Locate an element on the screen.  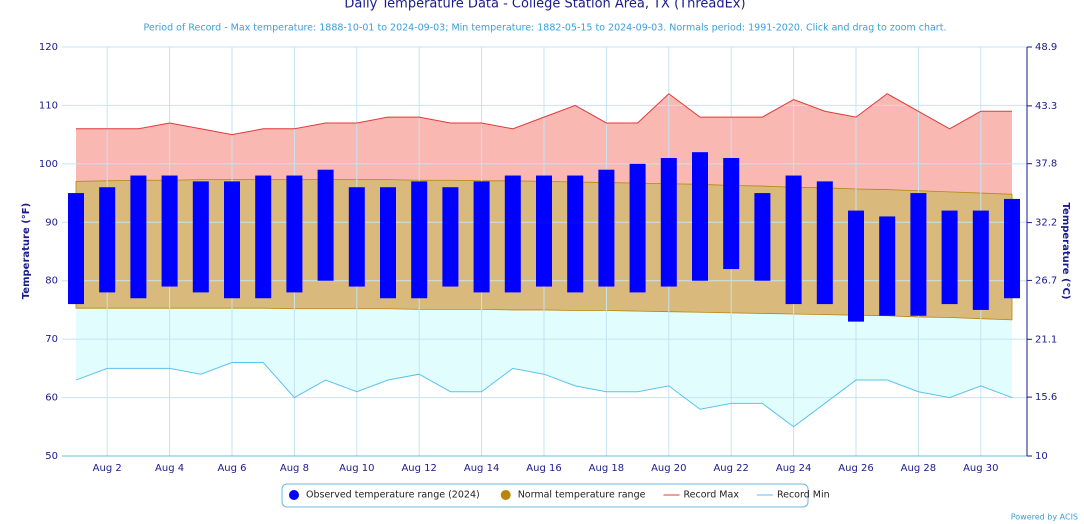
y-tick-label: 70 is located at coordinates (51, 339).